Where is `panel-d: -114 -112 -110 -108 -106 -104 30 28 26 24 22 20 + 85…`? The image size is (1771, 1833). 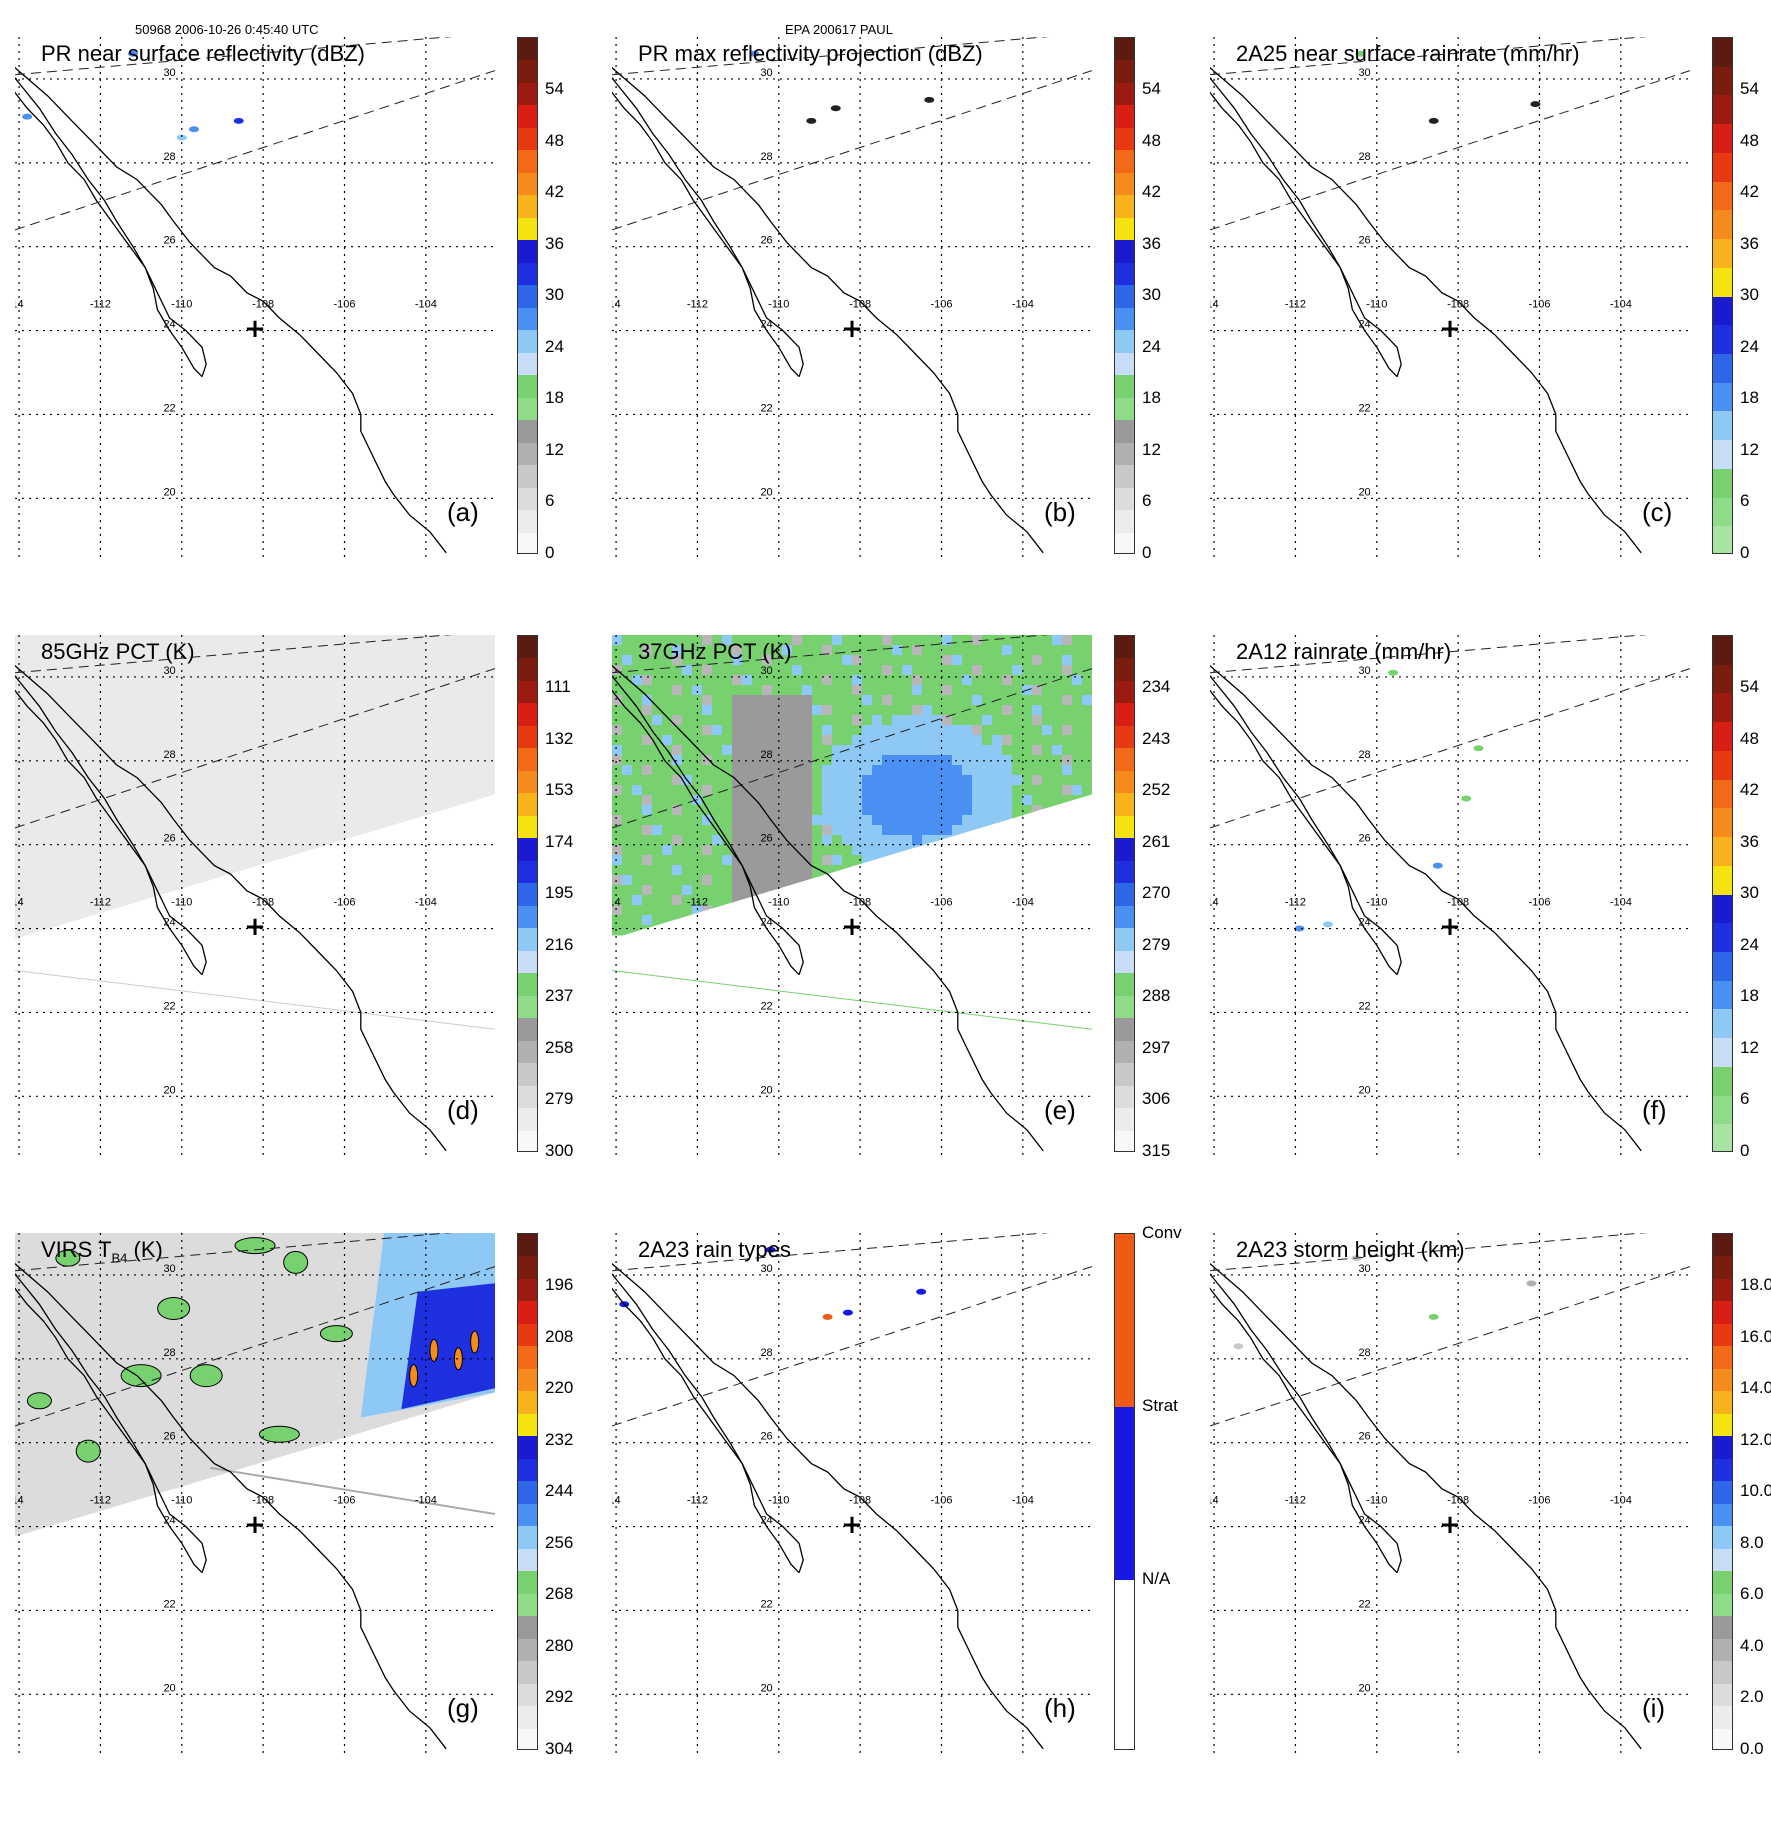 panel-d: -114 -112 -110 -108 -106 -104 30 28 26 24 22 20 + 85… is located at coordinates (315, 935).